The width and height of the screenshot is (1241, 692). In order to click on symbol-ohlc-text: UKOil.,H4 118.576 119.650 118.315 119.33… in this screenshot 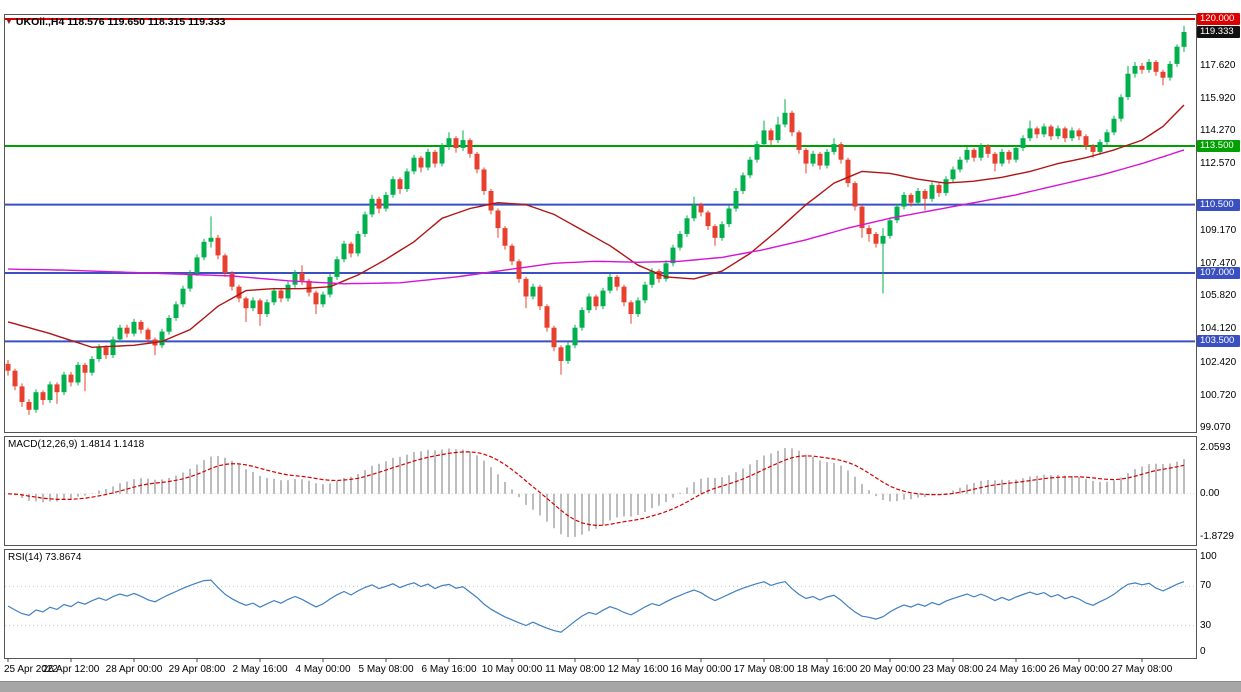, I will do `click(120, 22)`.